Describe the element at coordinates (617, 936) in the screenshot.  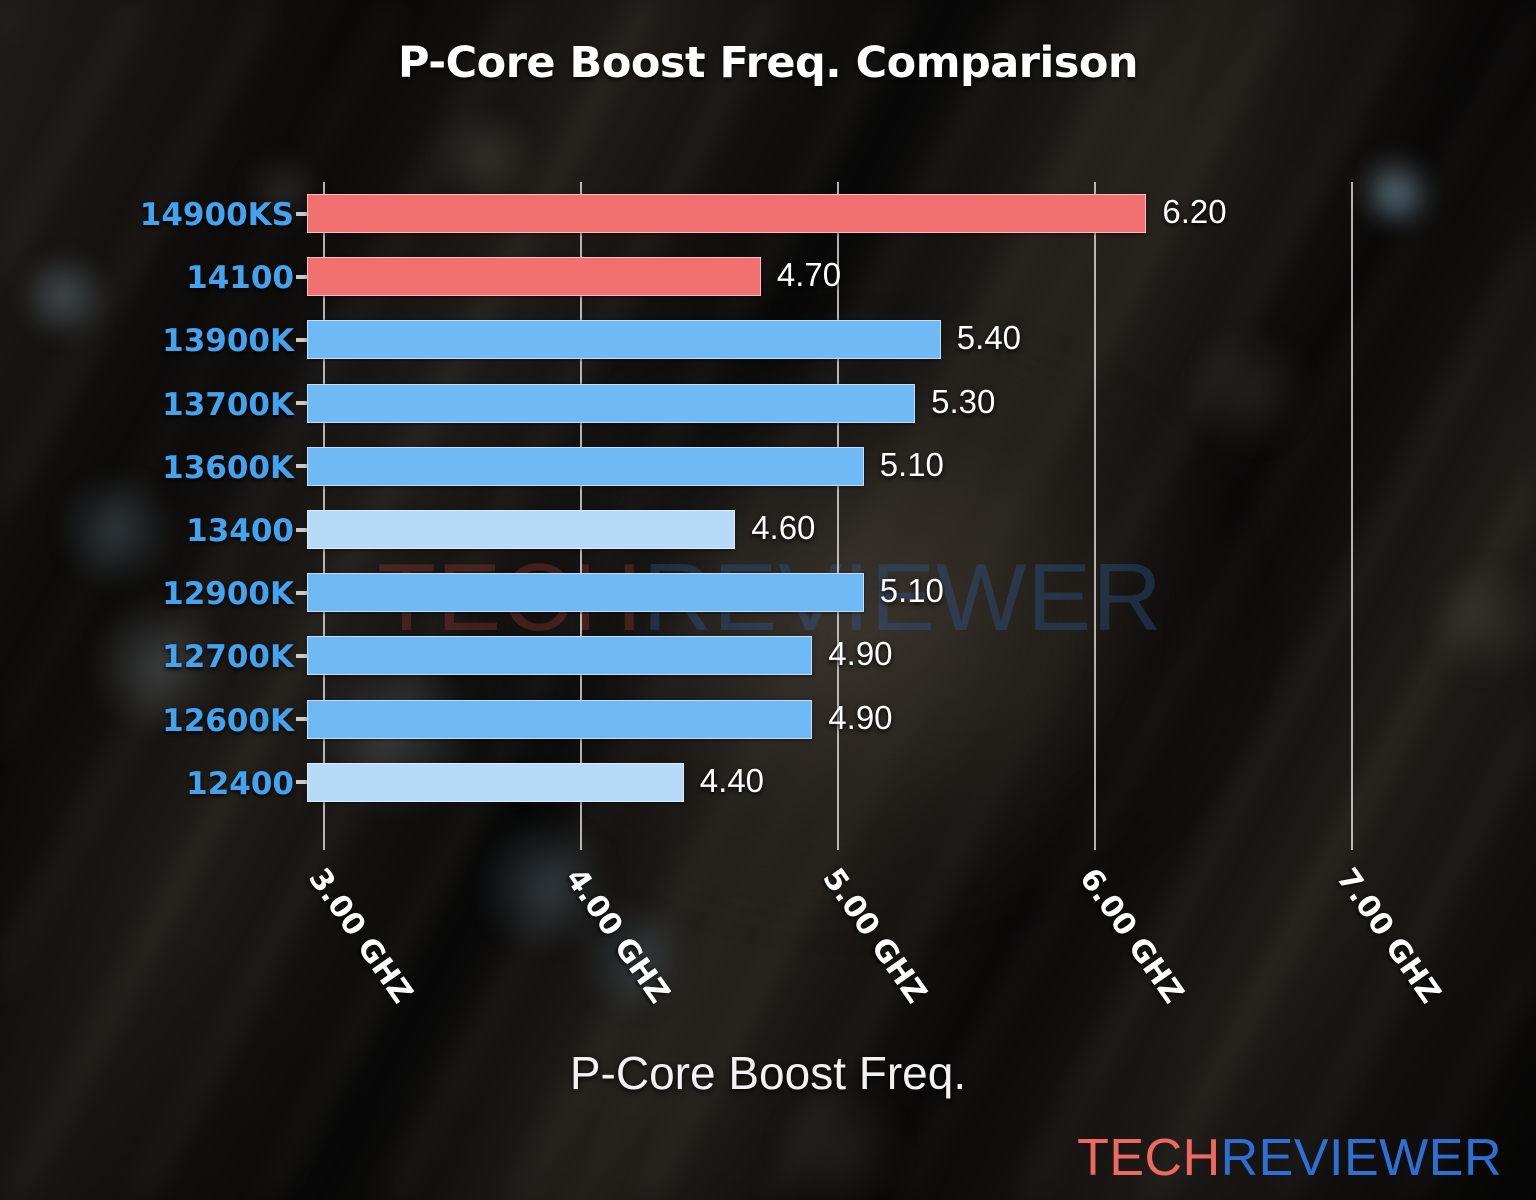
I see `x-axis-tick-label: 4.00 GHZ` at that location.